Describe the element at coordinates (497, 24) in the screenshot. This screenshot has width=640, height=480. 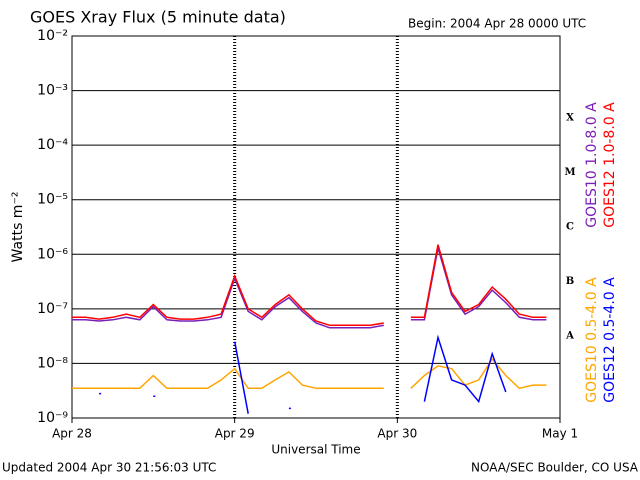
I see `chart-subtitle: Begin: 2004 Apr 28 0000 UTC` at that location.